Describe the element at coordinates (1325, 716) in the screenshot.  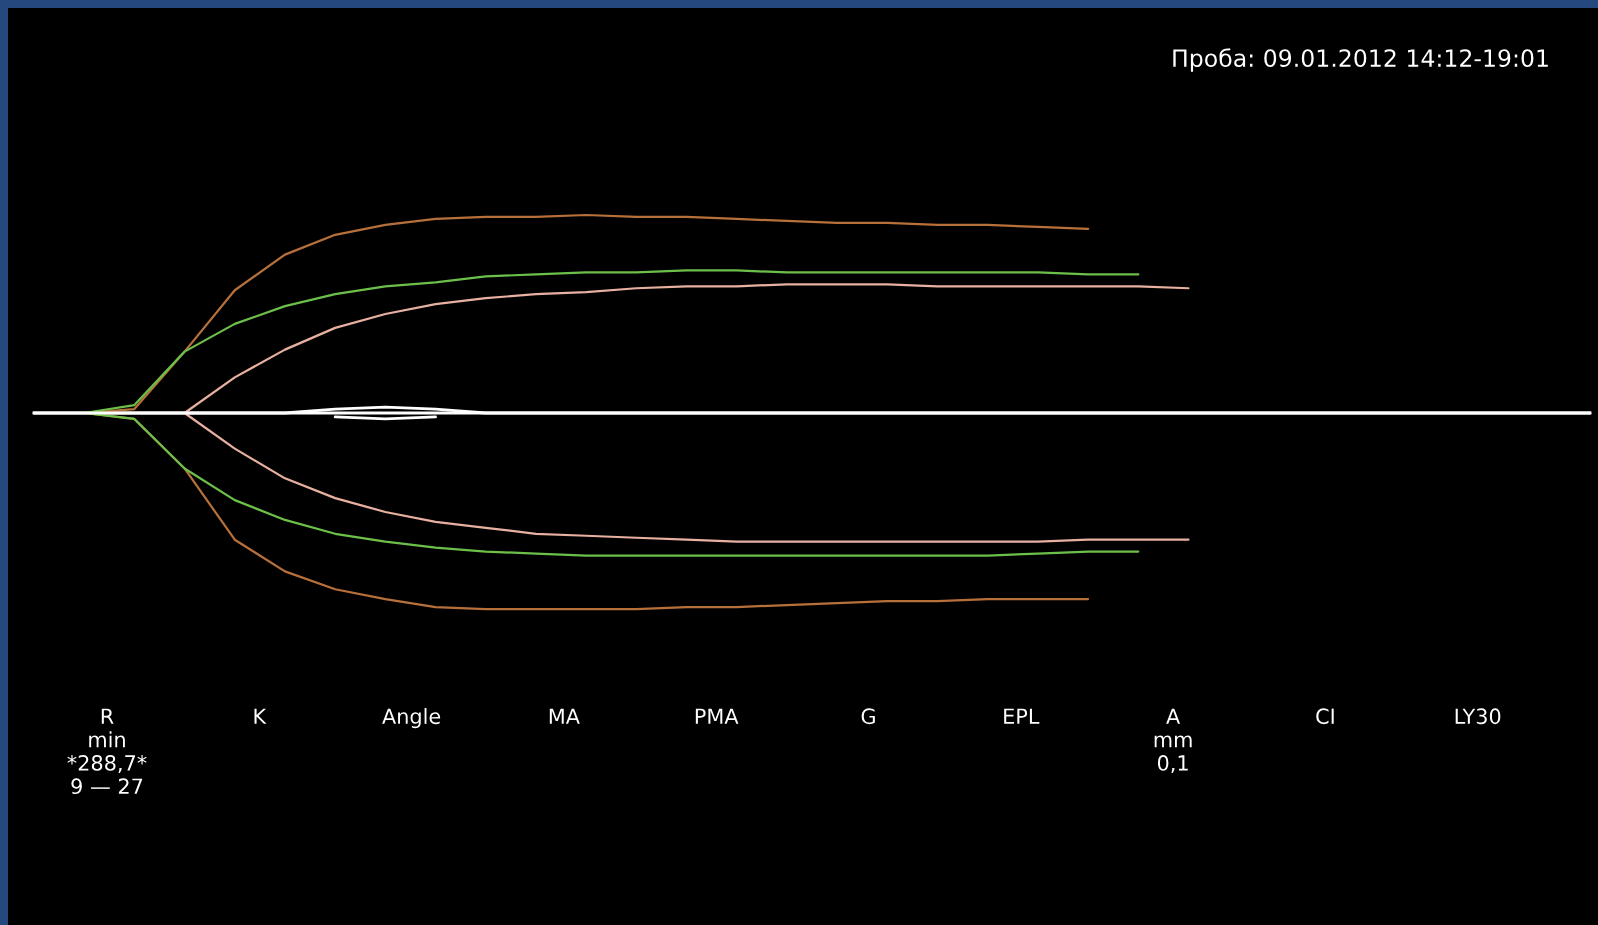
I see `text: CI` at that location.